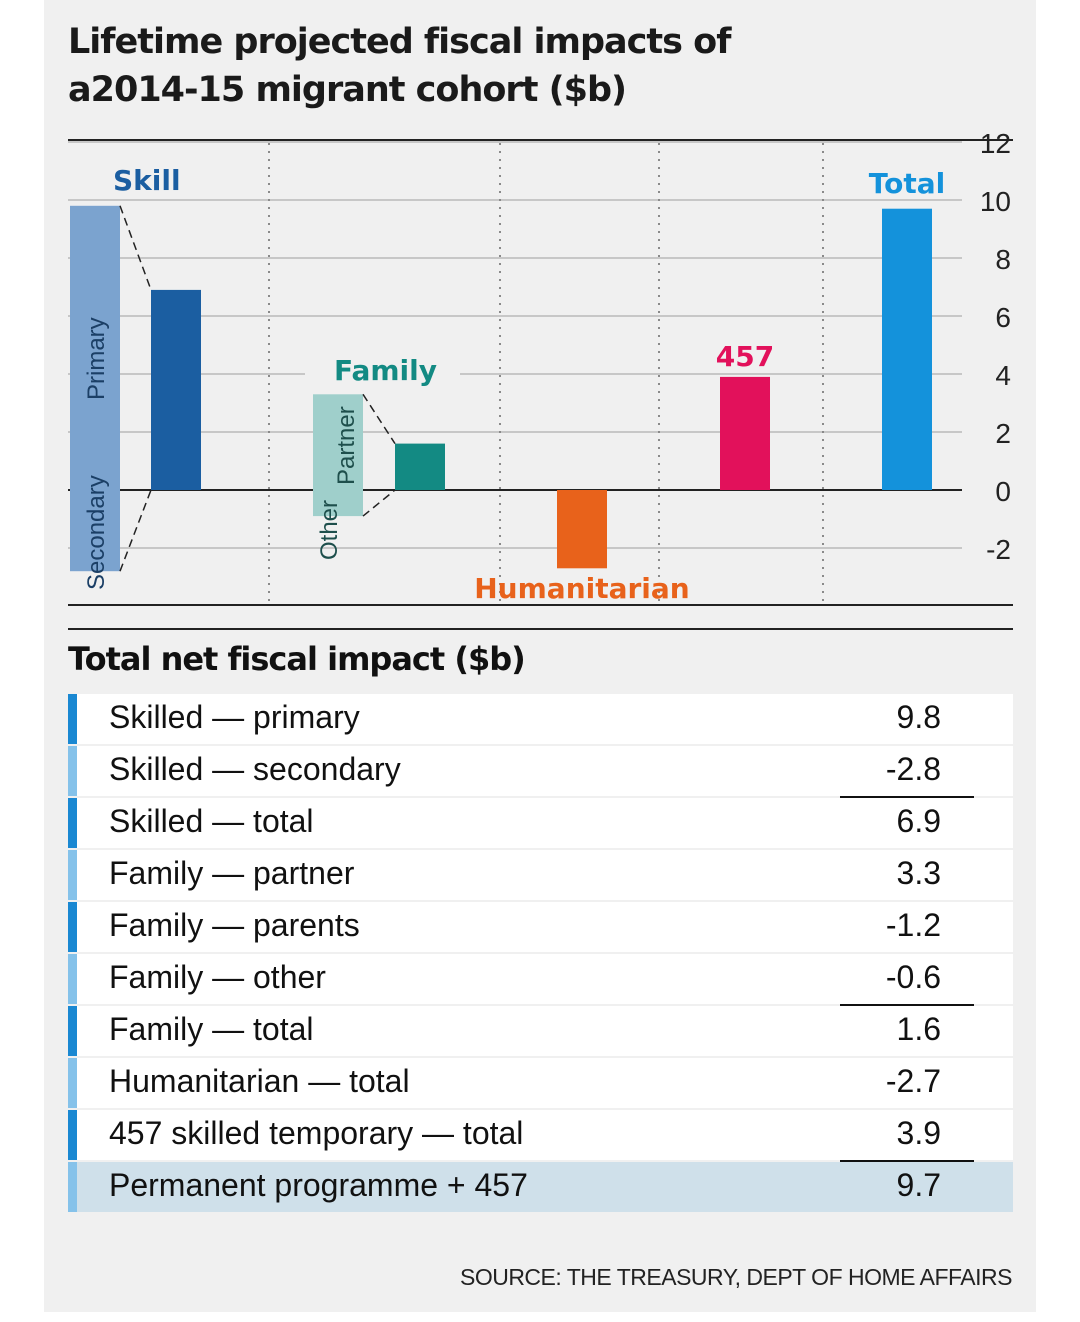 The image size is (1080, 1322). I want to click on row-label: Family — parents, so click(234, 925).